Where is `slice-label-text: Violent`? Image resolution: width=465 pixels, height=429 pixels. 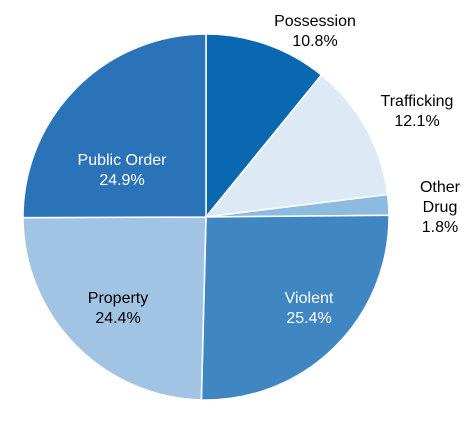 slice-label-text: Violent is located at coordinates (309, 298).